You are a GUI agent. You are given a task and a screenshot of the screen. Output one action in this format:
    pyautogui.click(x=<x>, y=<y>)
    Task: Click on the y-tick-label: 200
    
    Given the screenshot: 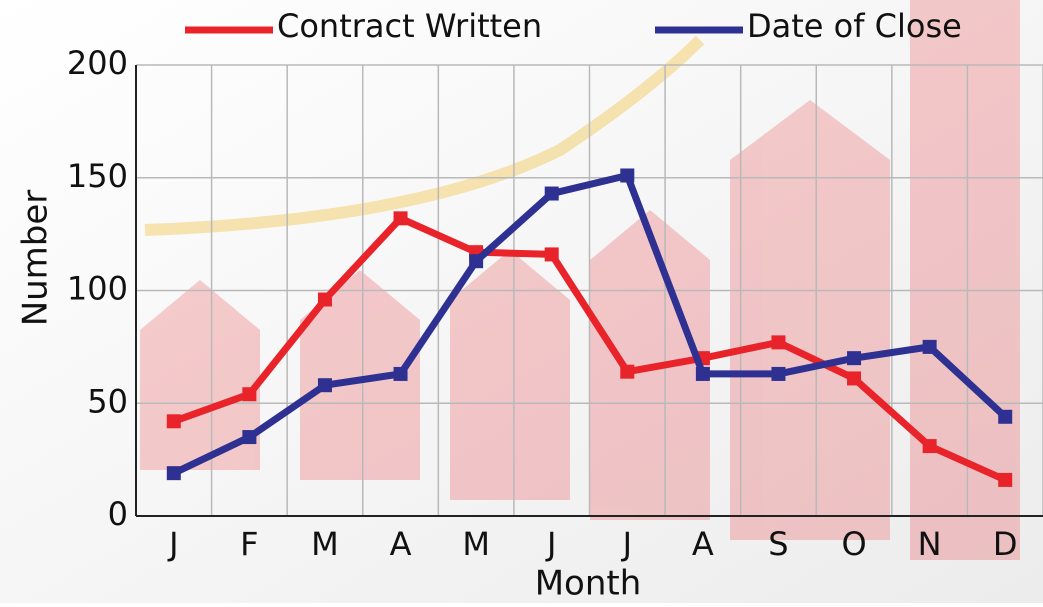 What is the action you would take?
    pyautogui.click(x=97, y=63)
    